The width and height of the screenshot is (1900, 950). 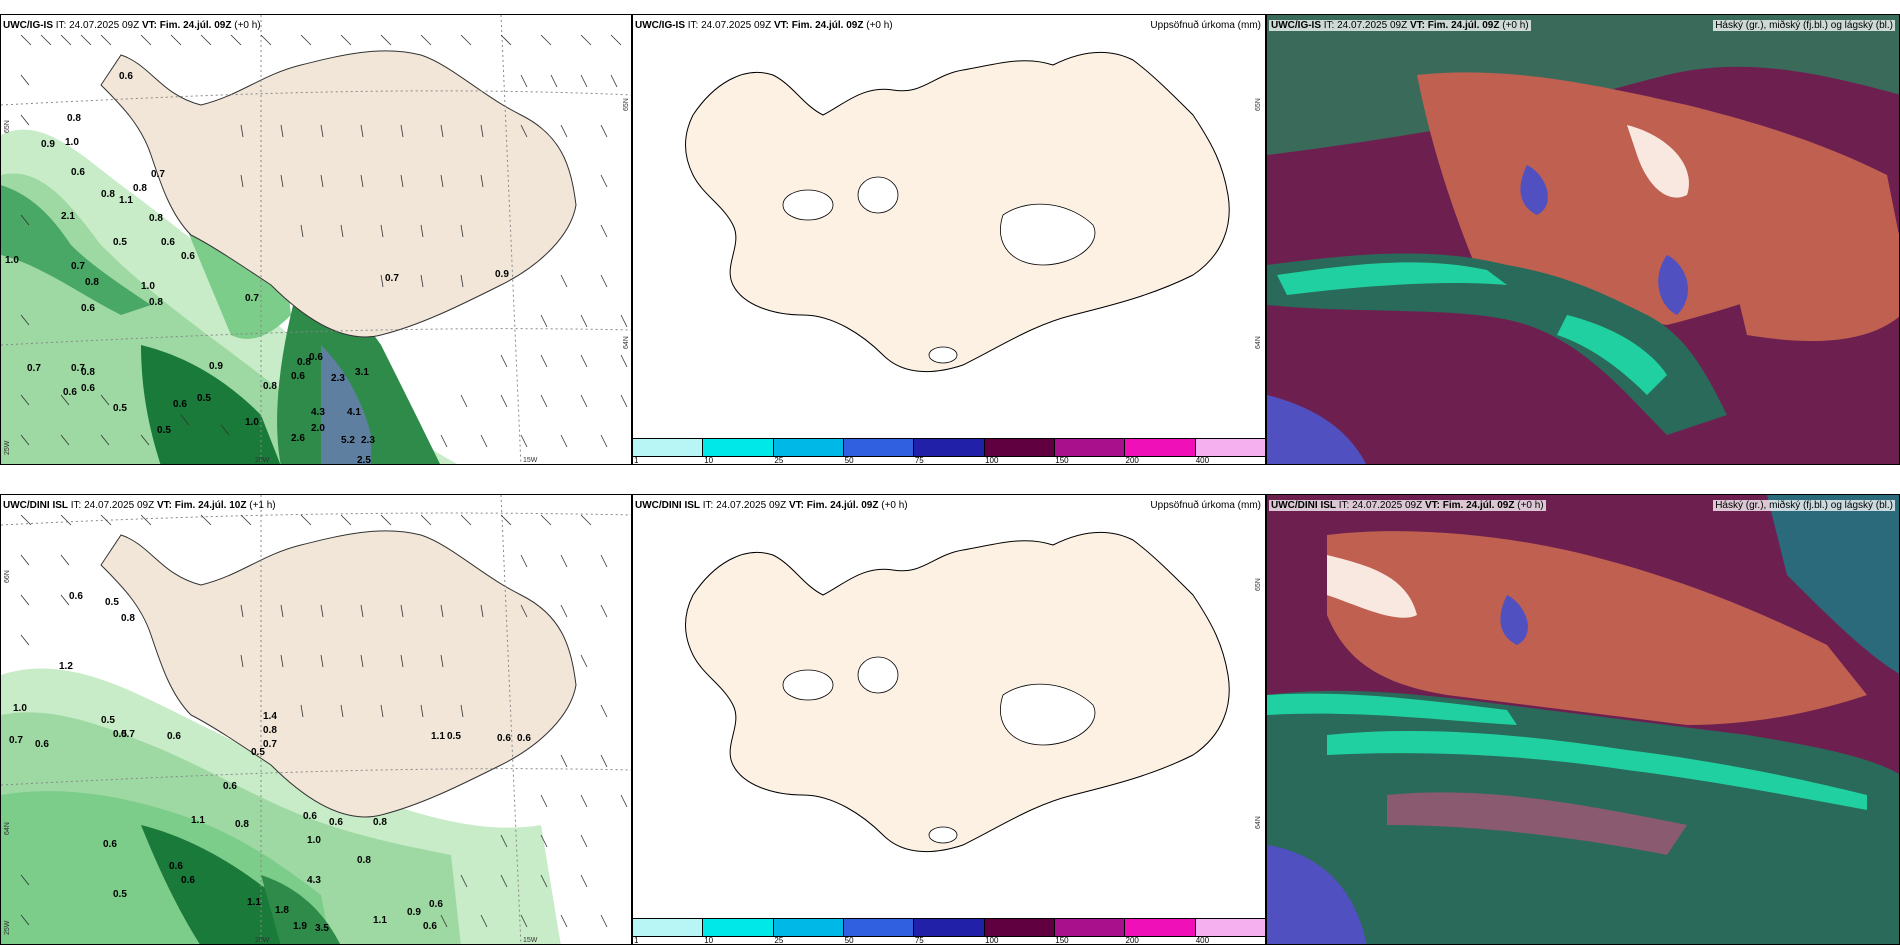 What do you see at coordinates (1202, 460) in the screenshot?
I see `colorbar-label: 400` at bounding box center [1202, 460].